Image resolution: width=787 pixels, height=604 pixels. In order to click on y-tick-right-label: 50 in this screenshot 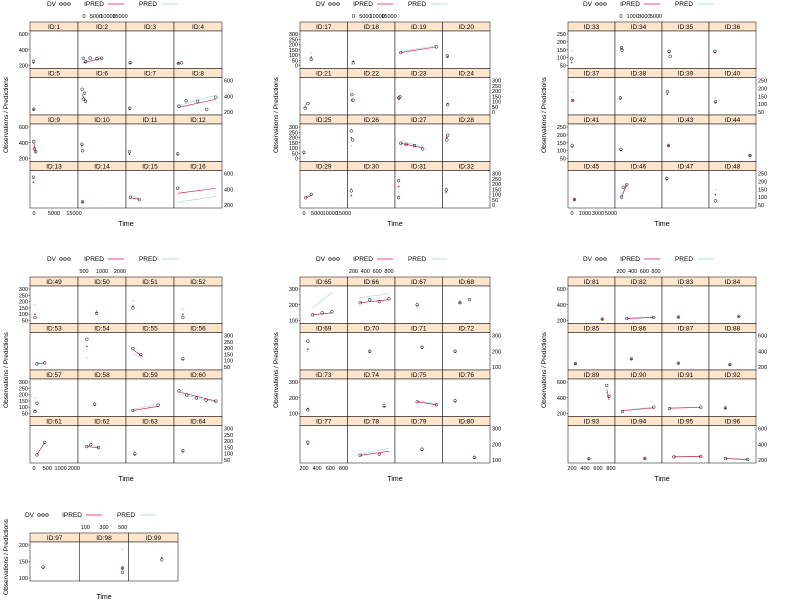, I will do `click(495, 201)`.